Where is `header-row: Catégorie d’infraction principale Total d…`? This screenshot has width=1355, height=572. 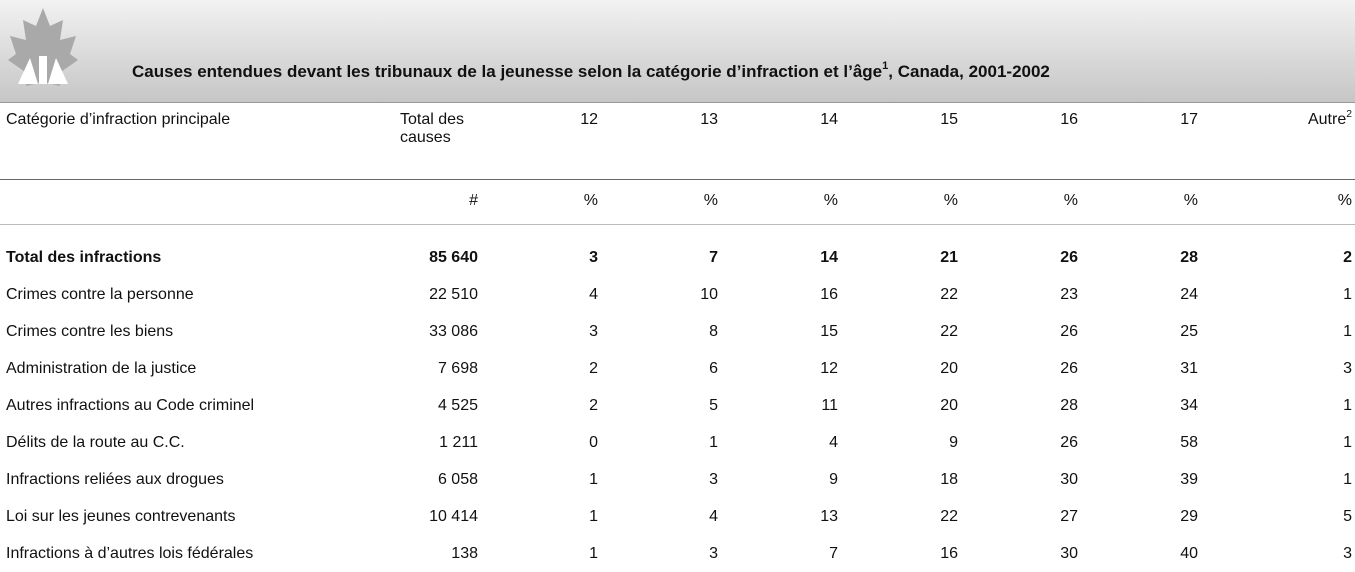 header-row: Catégorie d’infraction principale Total d… is located at coordinates (677, 142).